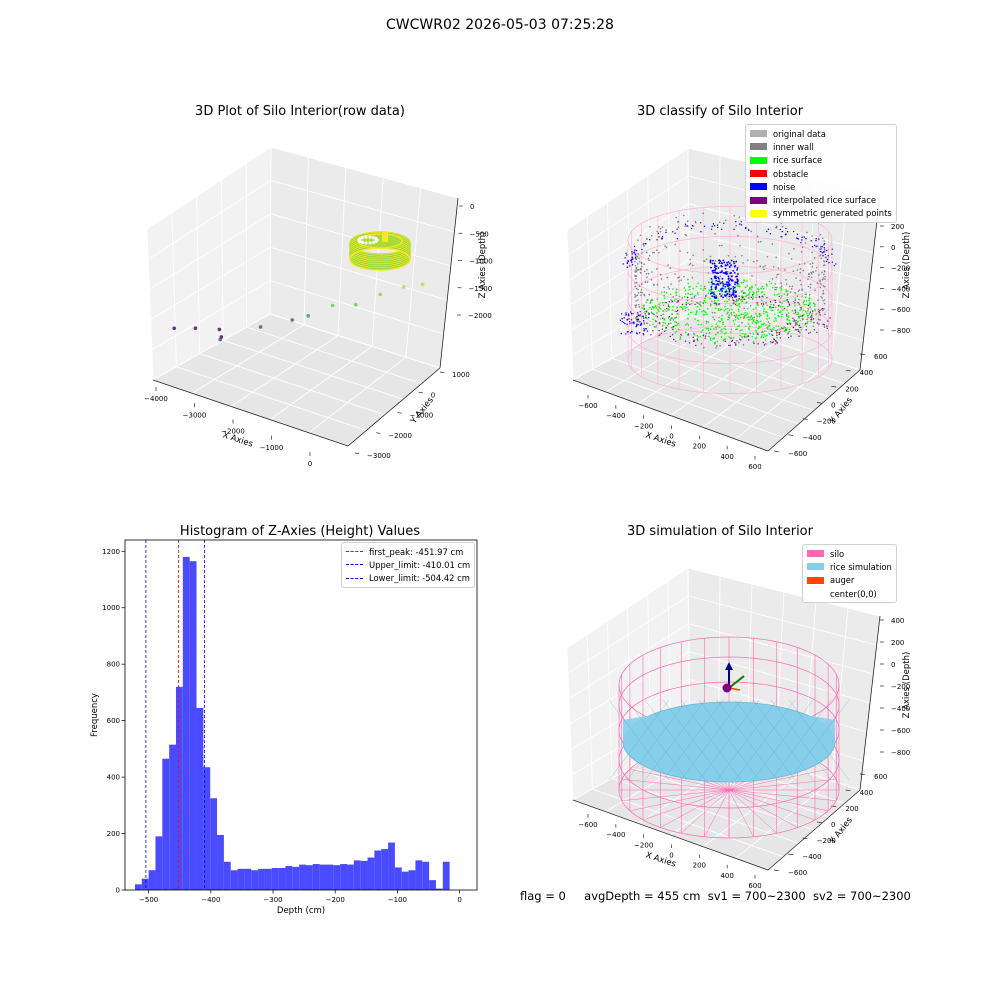  Describe the element at coordinates (292, 723) in the screenshot. I see `histogram-bars` at that location.